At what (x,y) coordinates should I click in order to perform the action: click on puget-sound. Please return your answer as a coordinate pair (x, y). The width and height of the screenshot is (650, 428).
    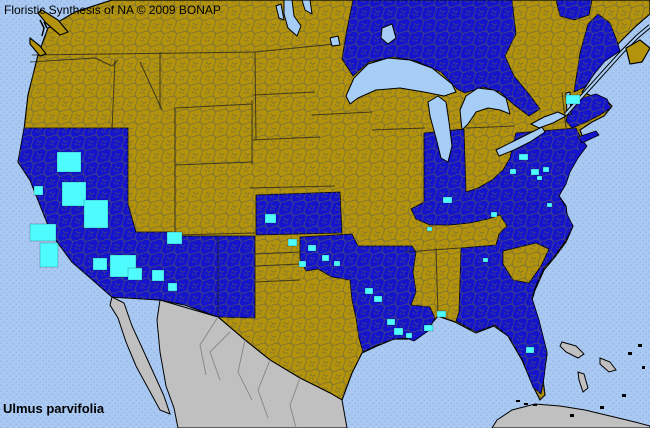
    Looking at the image, I should click on (43, 28).